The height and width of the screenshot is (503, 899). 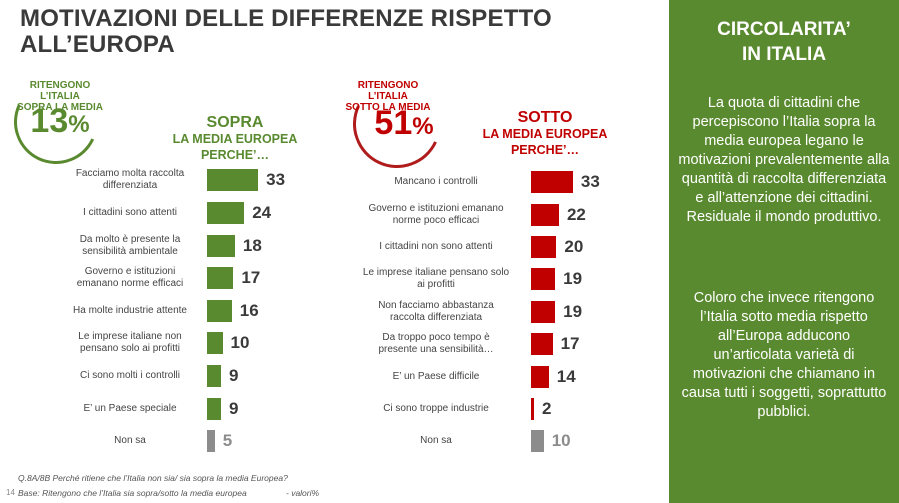 I want to click on right-badge-label: RITENGONO L’ITALIA SOTTO LA MEDIA, so click(x=388, y=96).